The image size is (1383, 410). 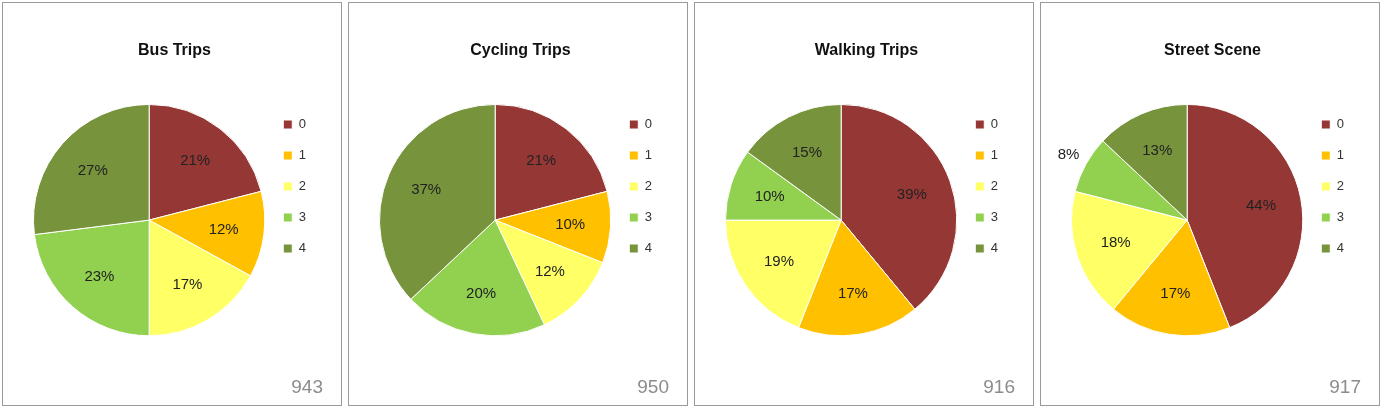 I want to click on data-label: 19%, so click(x=778, y=261).